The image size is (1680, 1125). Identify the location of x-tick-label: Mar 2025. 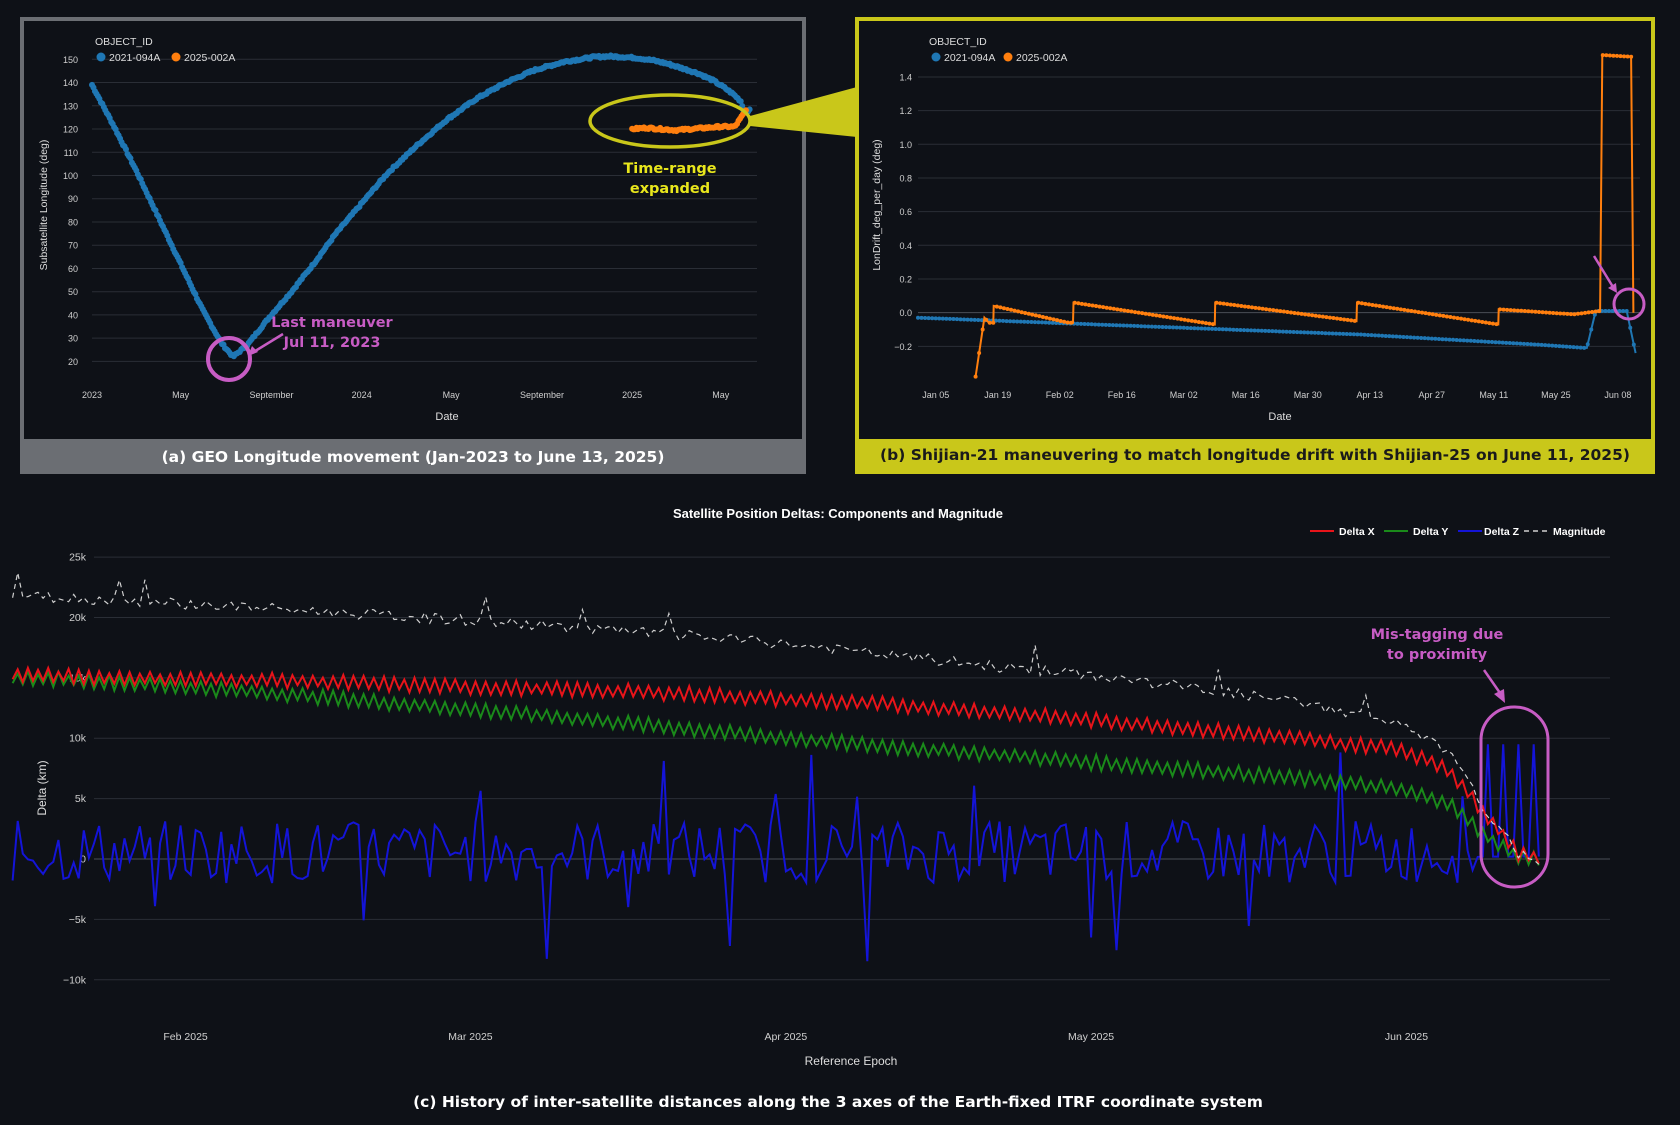
(470, 1037).